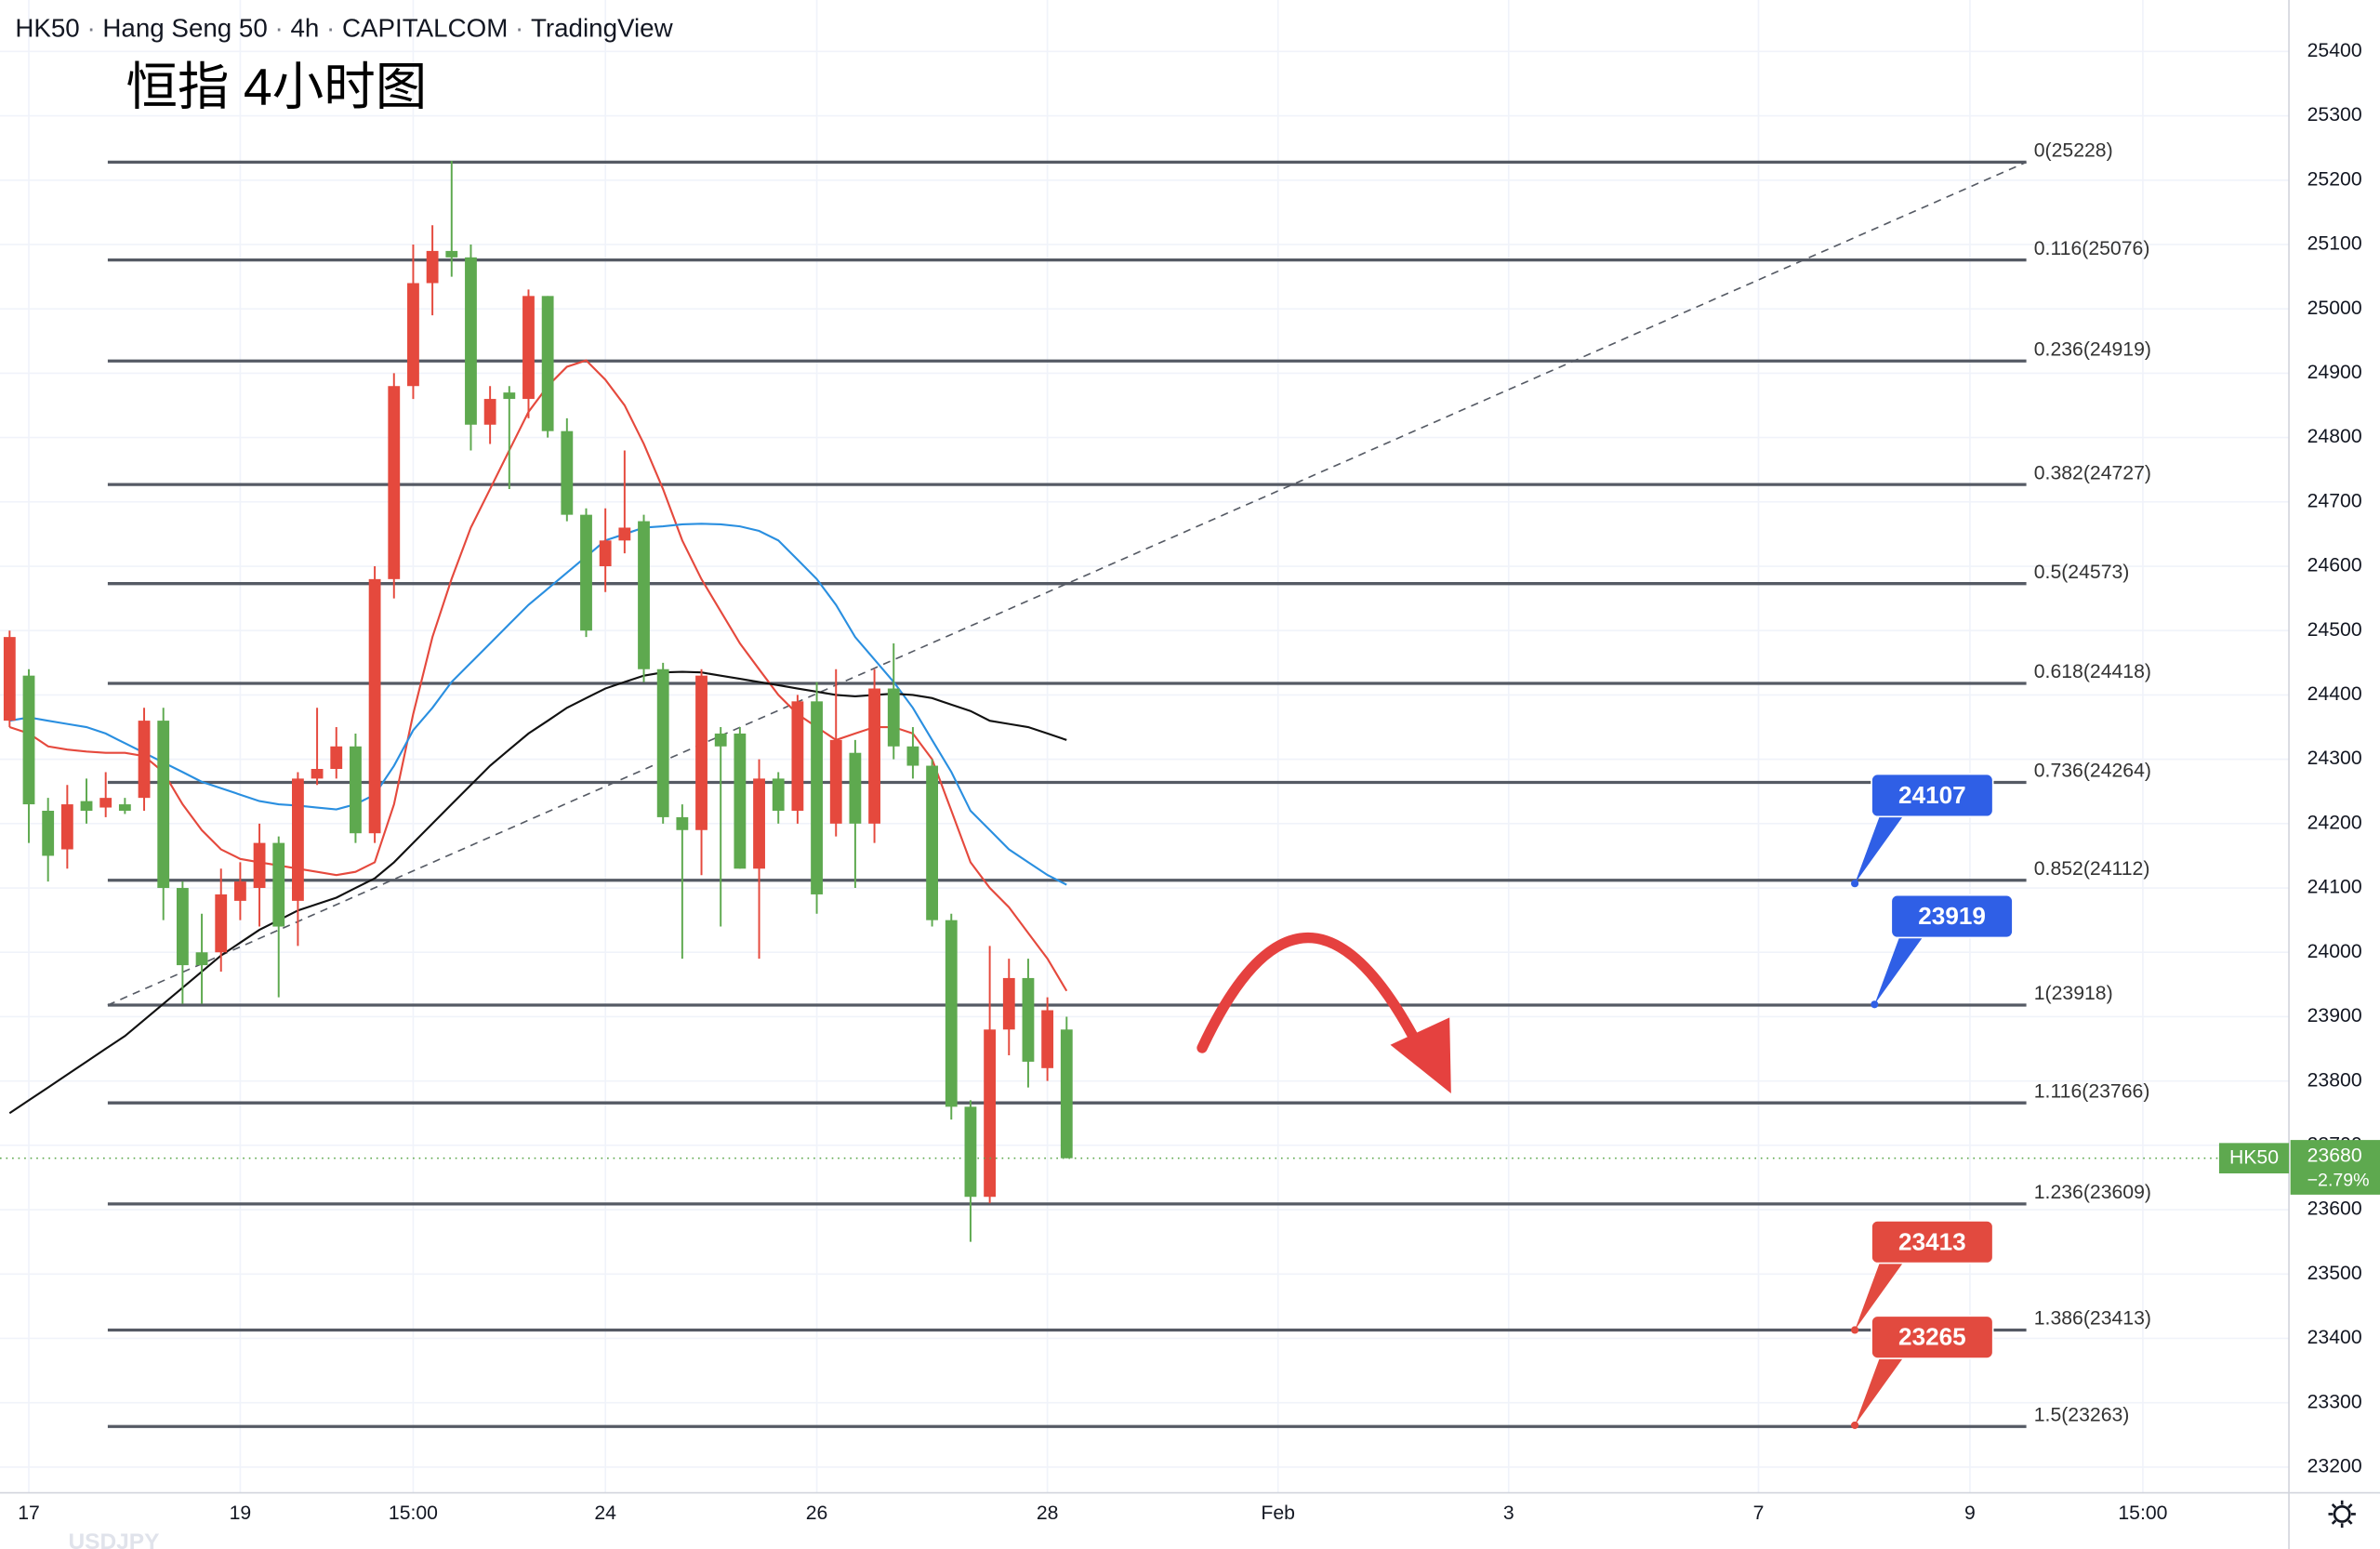  Describe the element at coordinates (2082, 572) in the screenshot. I see `fib-label: 0.5(24573)` at that location.